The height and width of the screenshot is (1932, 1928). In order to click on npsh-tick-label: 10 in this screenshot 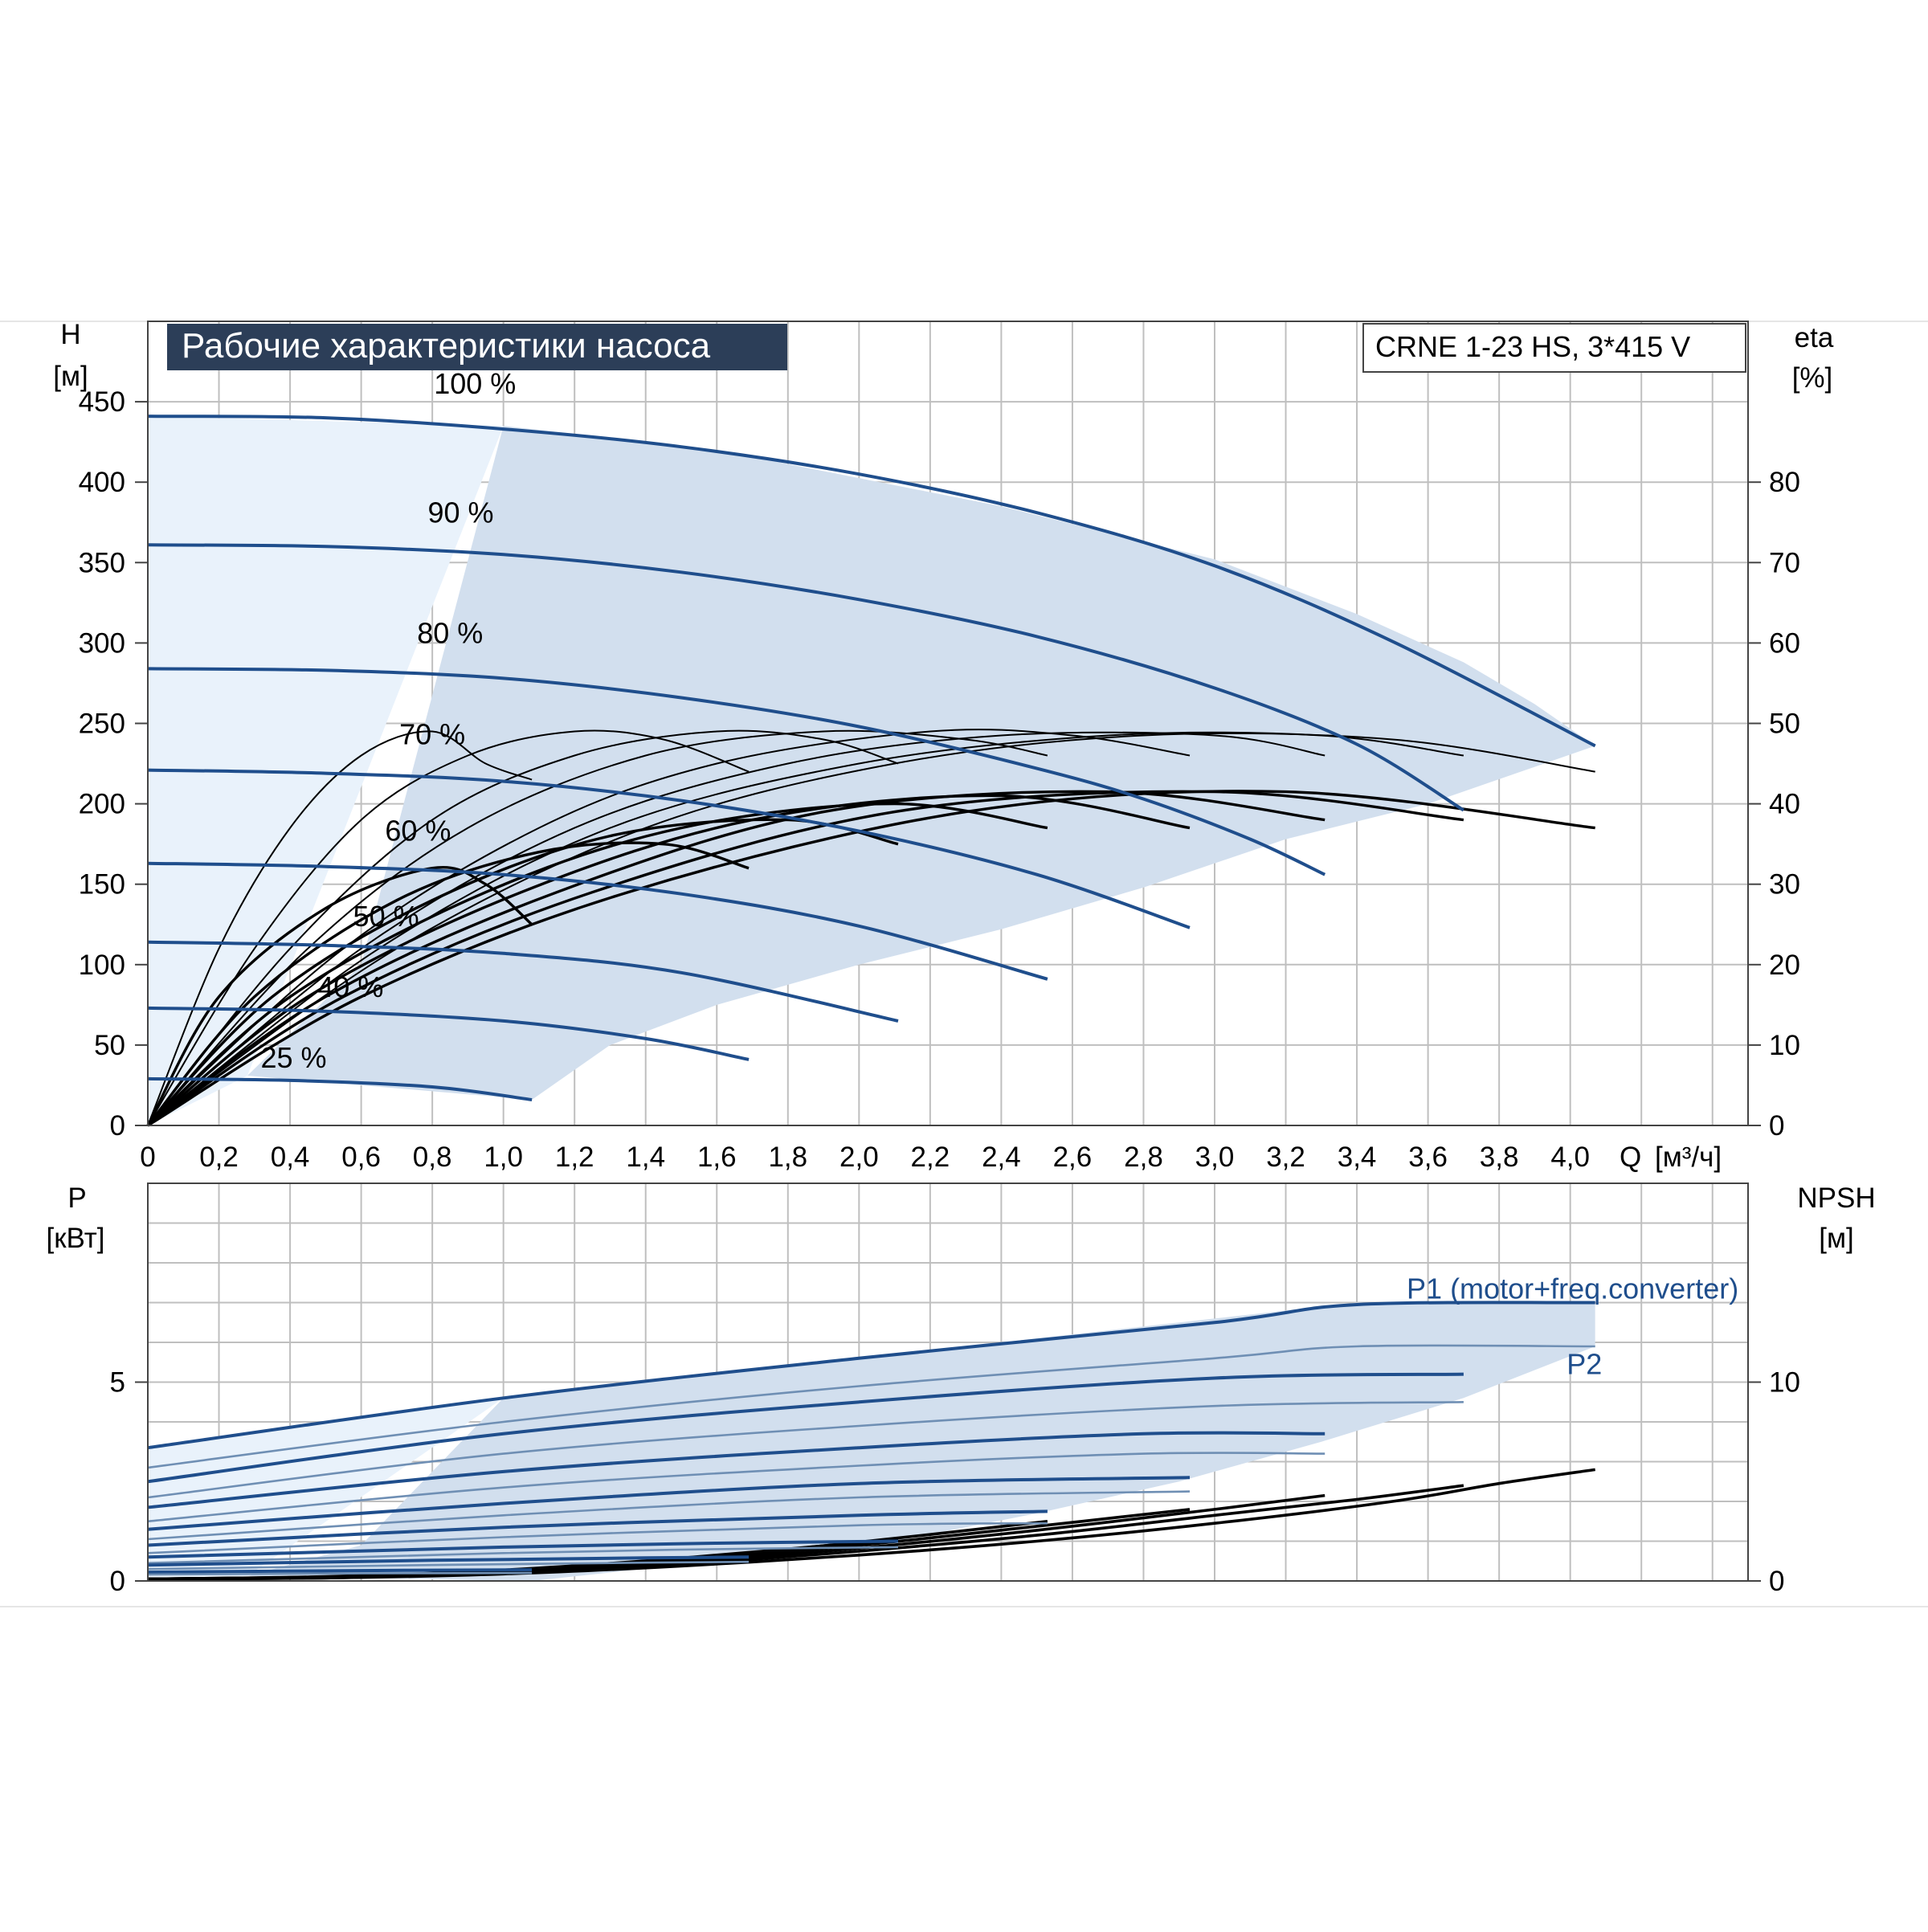, I will do `click(1784, 1383)`.